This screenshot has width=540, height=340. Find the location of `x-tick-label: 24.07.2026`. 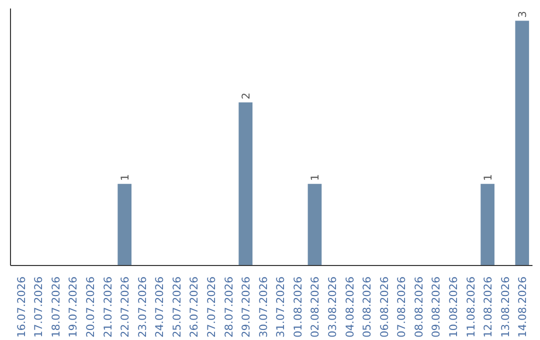

x-tick-label: 24.07.2026 is located at coordinates (159, 307).